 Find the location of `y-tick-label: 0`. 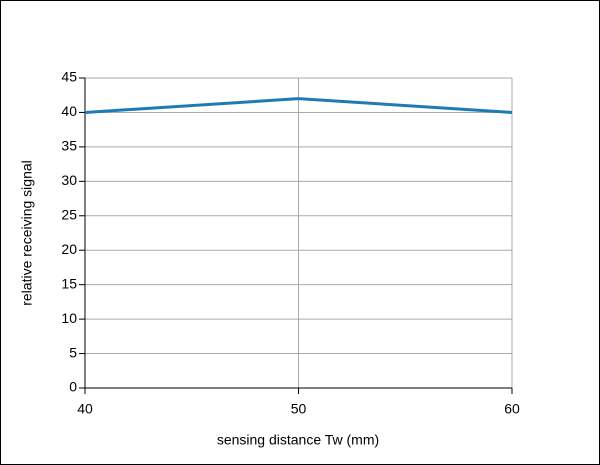

y-tick-label: 0 is located at coordinates (73, 387).